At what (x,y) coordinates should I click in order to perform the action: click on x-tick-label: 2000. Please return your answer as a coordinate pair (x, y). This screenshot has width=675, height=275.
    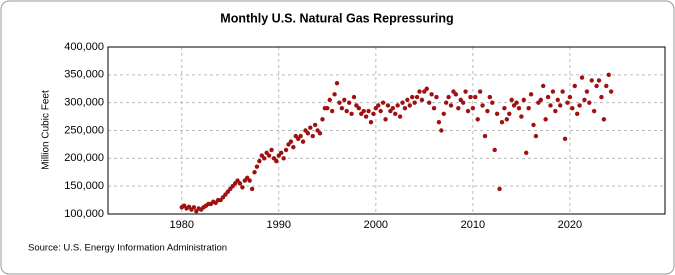
    Looking at the image, I should click on (376, 225).